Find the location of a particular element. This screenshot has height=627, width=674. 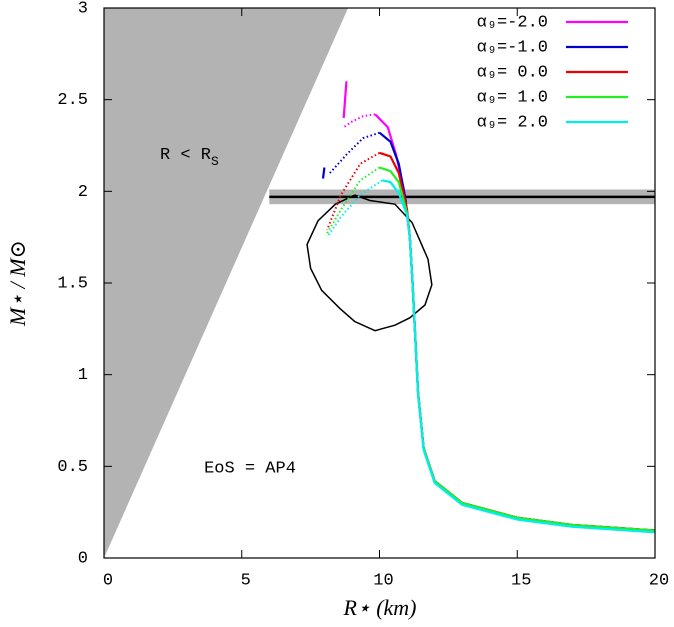

legend-label: α₉= 1.0 is located at coordinates (512, 97).